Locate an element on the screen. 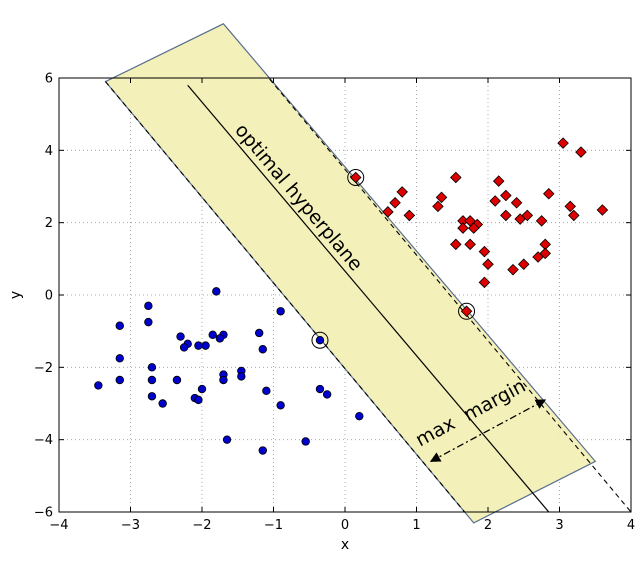 This screenshot has width=644, height=562. x-tick-label: −3 is located at coordinates (130, 525).